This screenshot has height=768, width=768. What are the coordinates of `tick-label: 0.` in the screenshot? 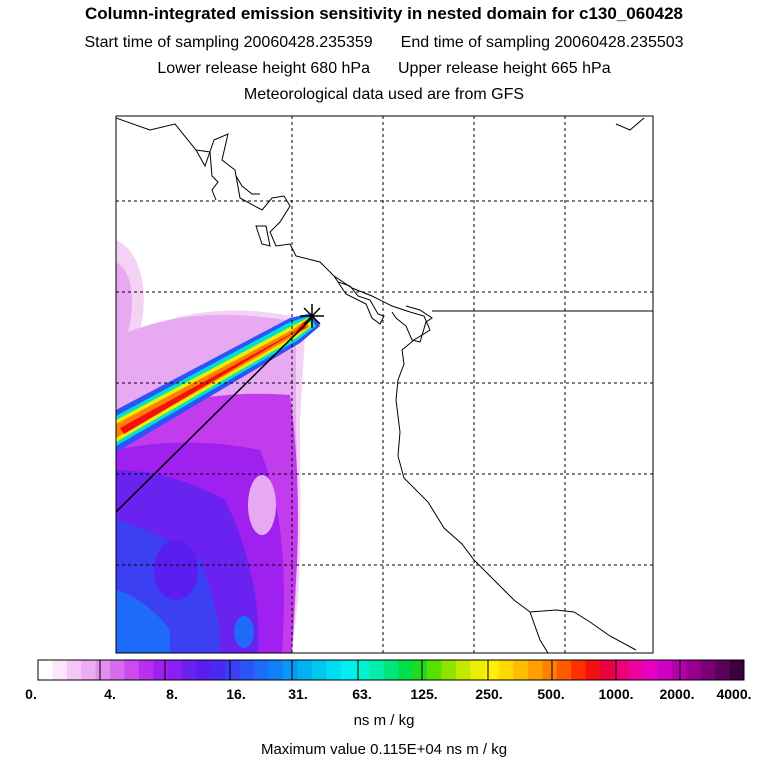 It's located at (31, 694).